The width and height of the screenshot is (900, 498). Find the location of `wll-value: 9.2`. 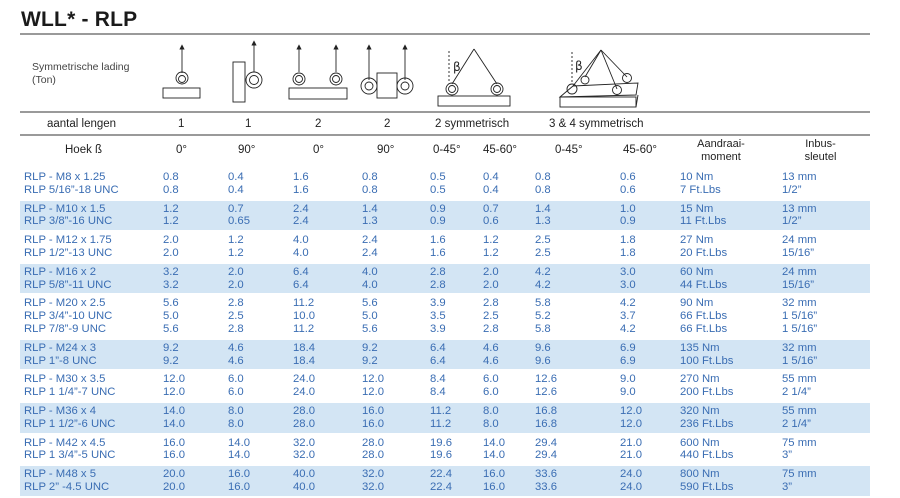

wll-value: 9.2 is located at coordinates (370, 347).